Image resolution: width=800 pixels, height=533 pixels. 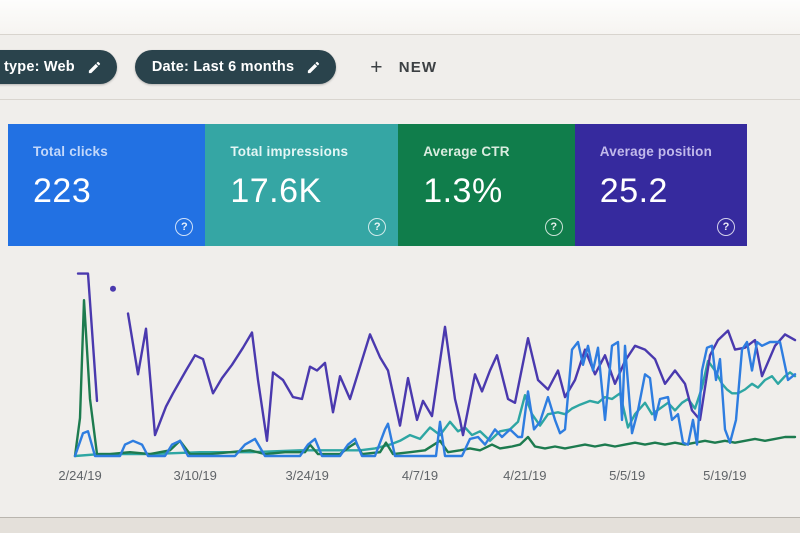 I want to click on screen-glare-strip, so click(x=400, y=17).